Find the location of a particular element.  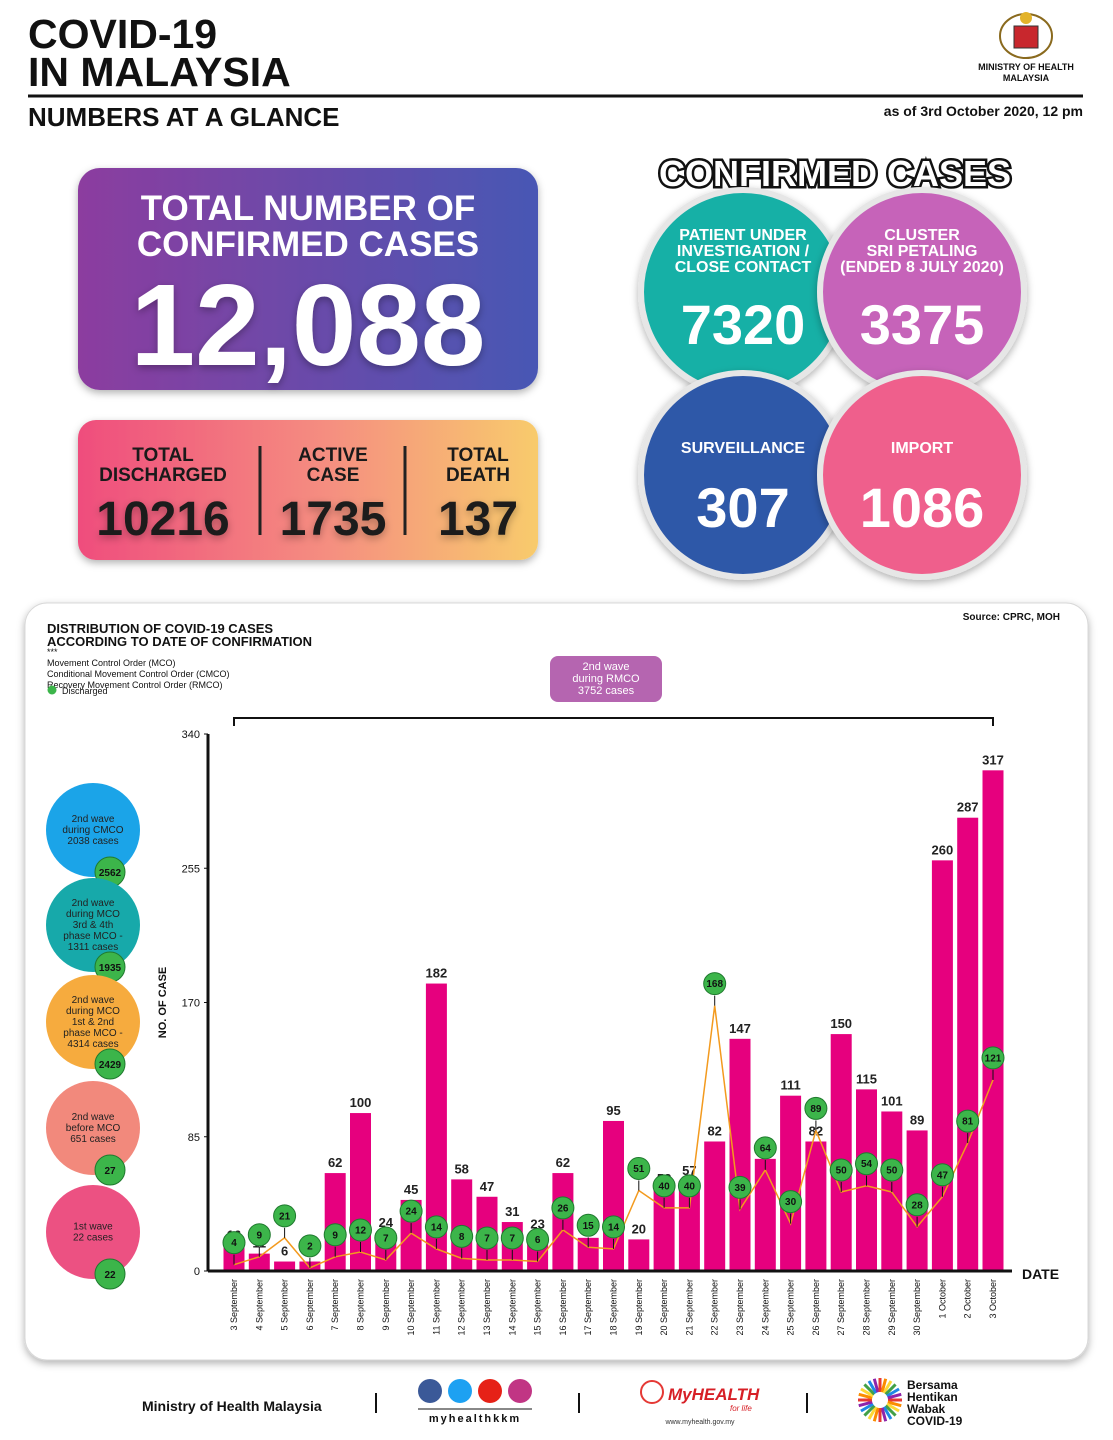

case-value: 307 is located at coordinates (742, 507).